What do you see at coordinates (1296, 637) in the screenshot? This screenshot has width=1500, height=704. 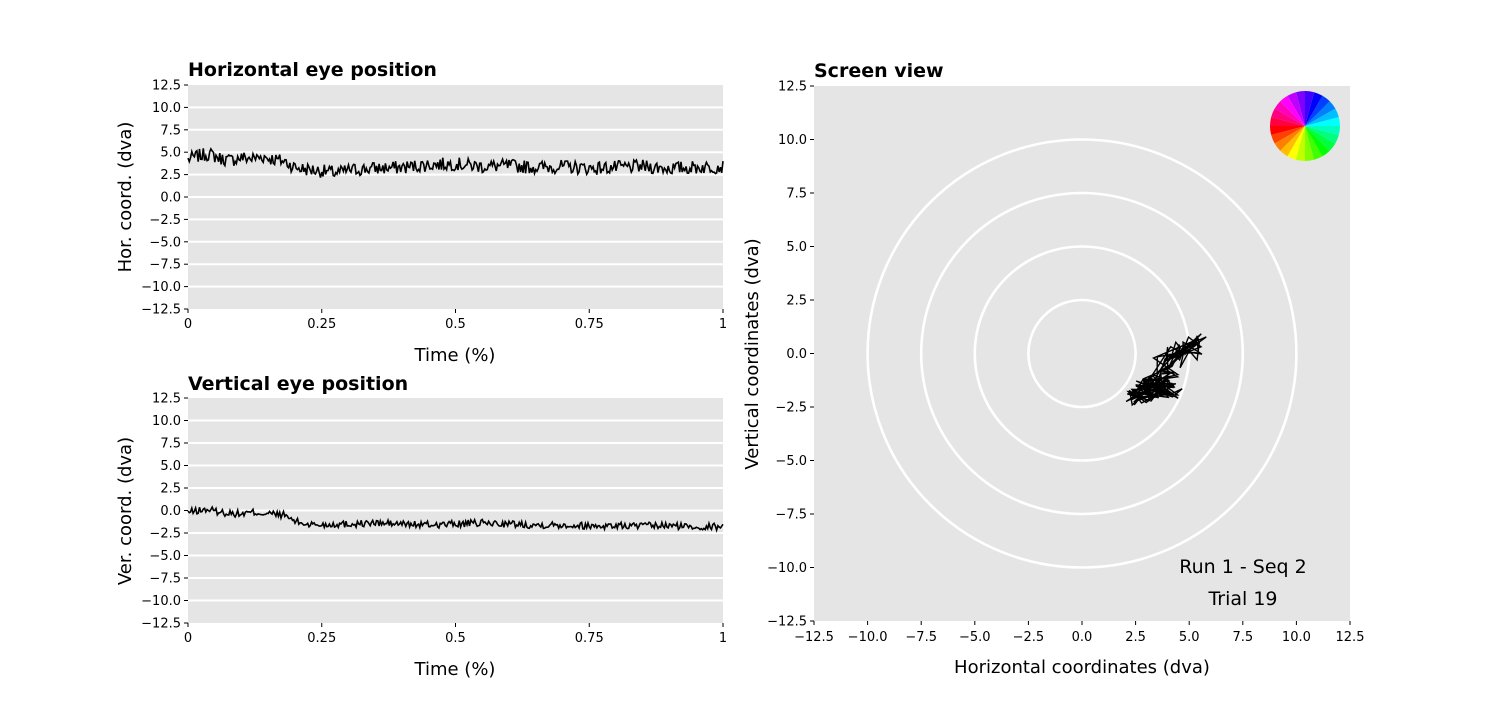 I see `x-tick-label: 10.0` at bounding box center [1296, 637].